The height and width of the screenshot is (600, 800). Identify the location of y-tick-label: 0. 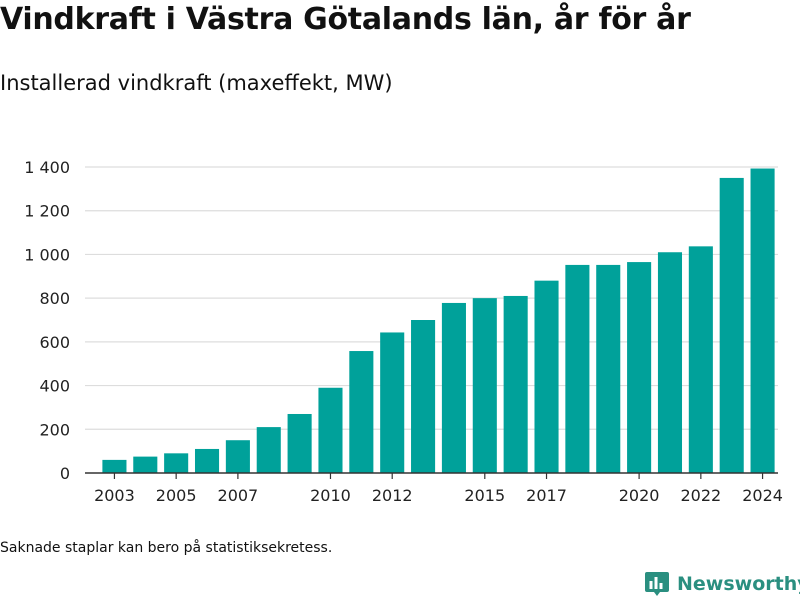
(65, 473).